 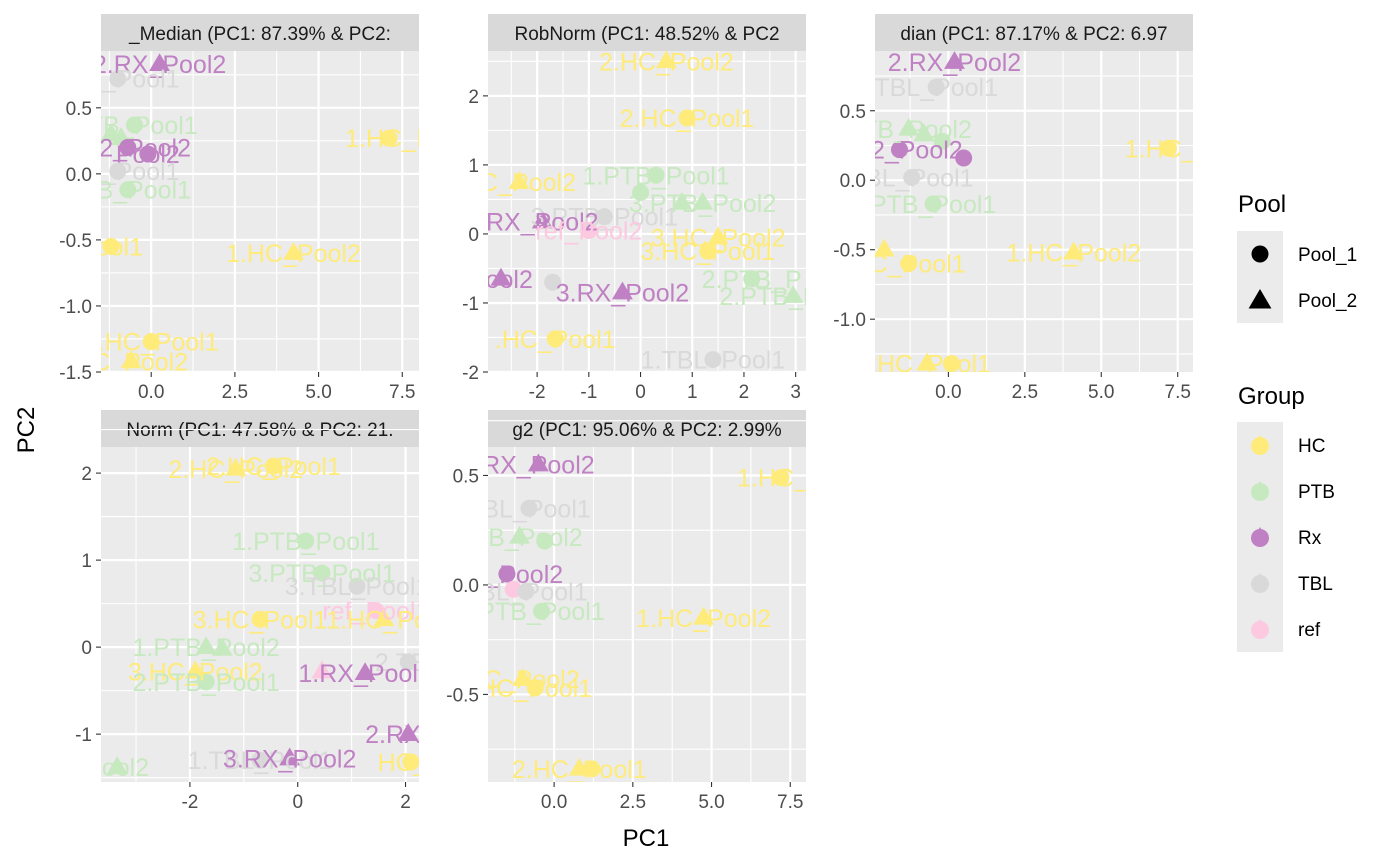 What do you see at coordinates (408, 735) in the screenshot?
I see `point-label: 2.RX_P` at bounding box center [408, 735].